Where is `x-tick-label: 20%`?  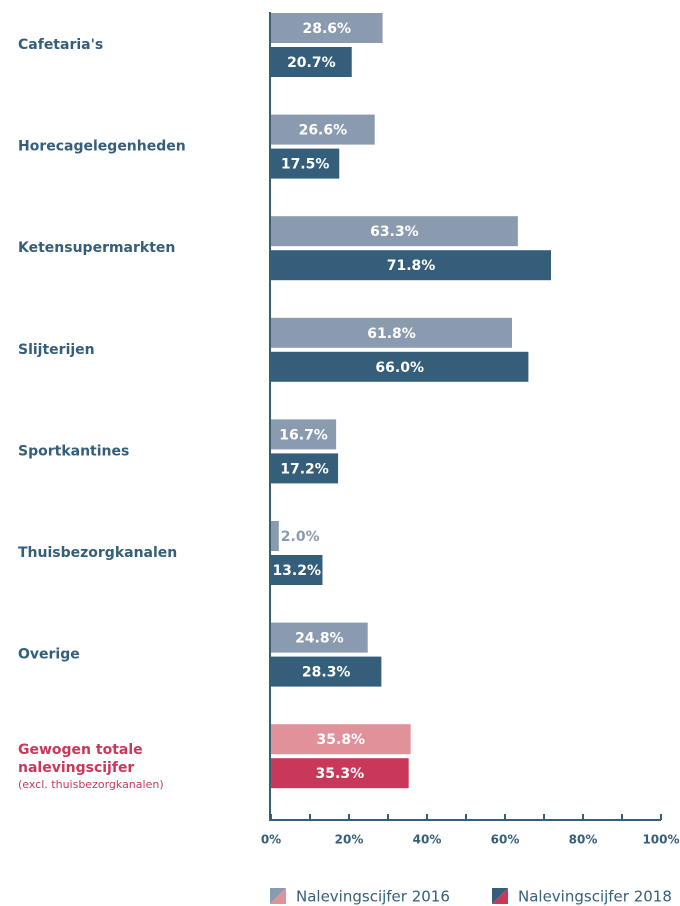
x-tick-label: 20% is located at coordinates (349, 840).